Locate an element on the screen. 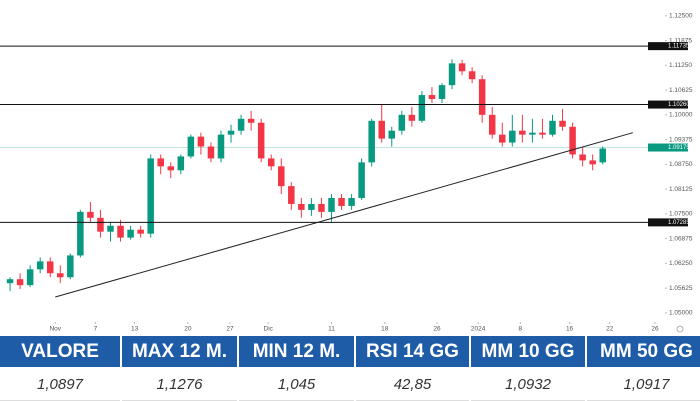 This screenshot has width=700, height=401. header-cell: MAX 12 M. is located at coordinates (179, 351).